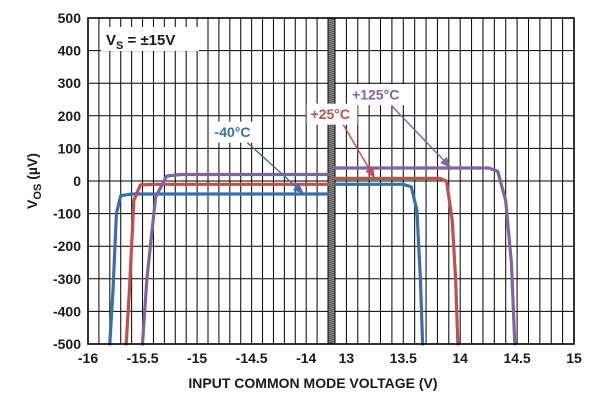  I want to click on callout-arrowhead-40c, so click(298, 189).